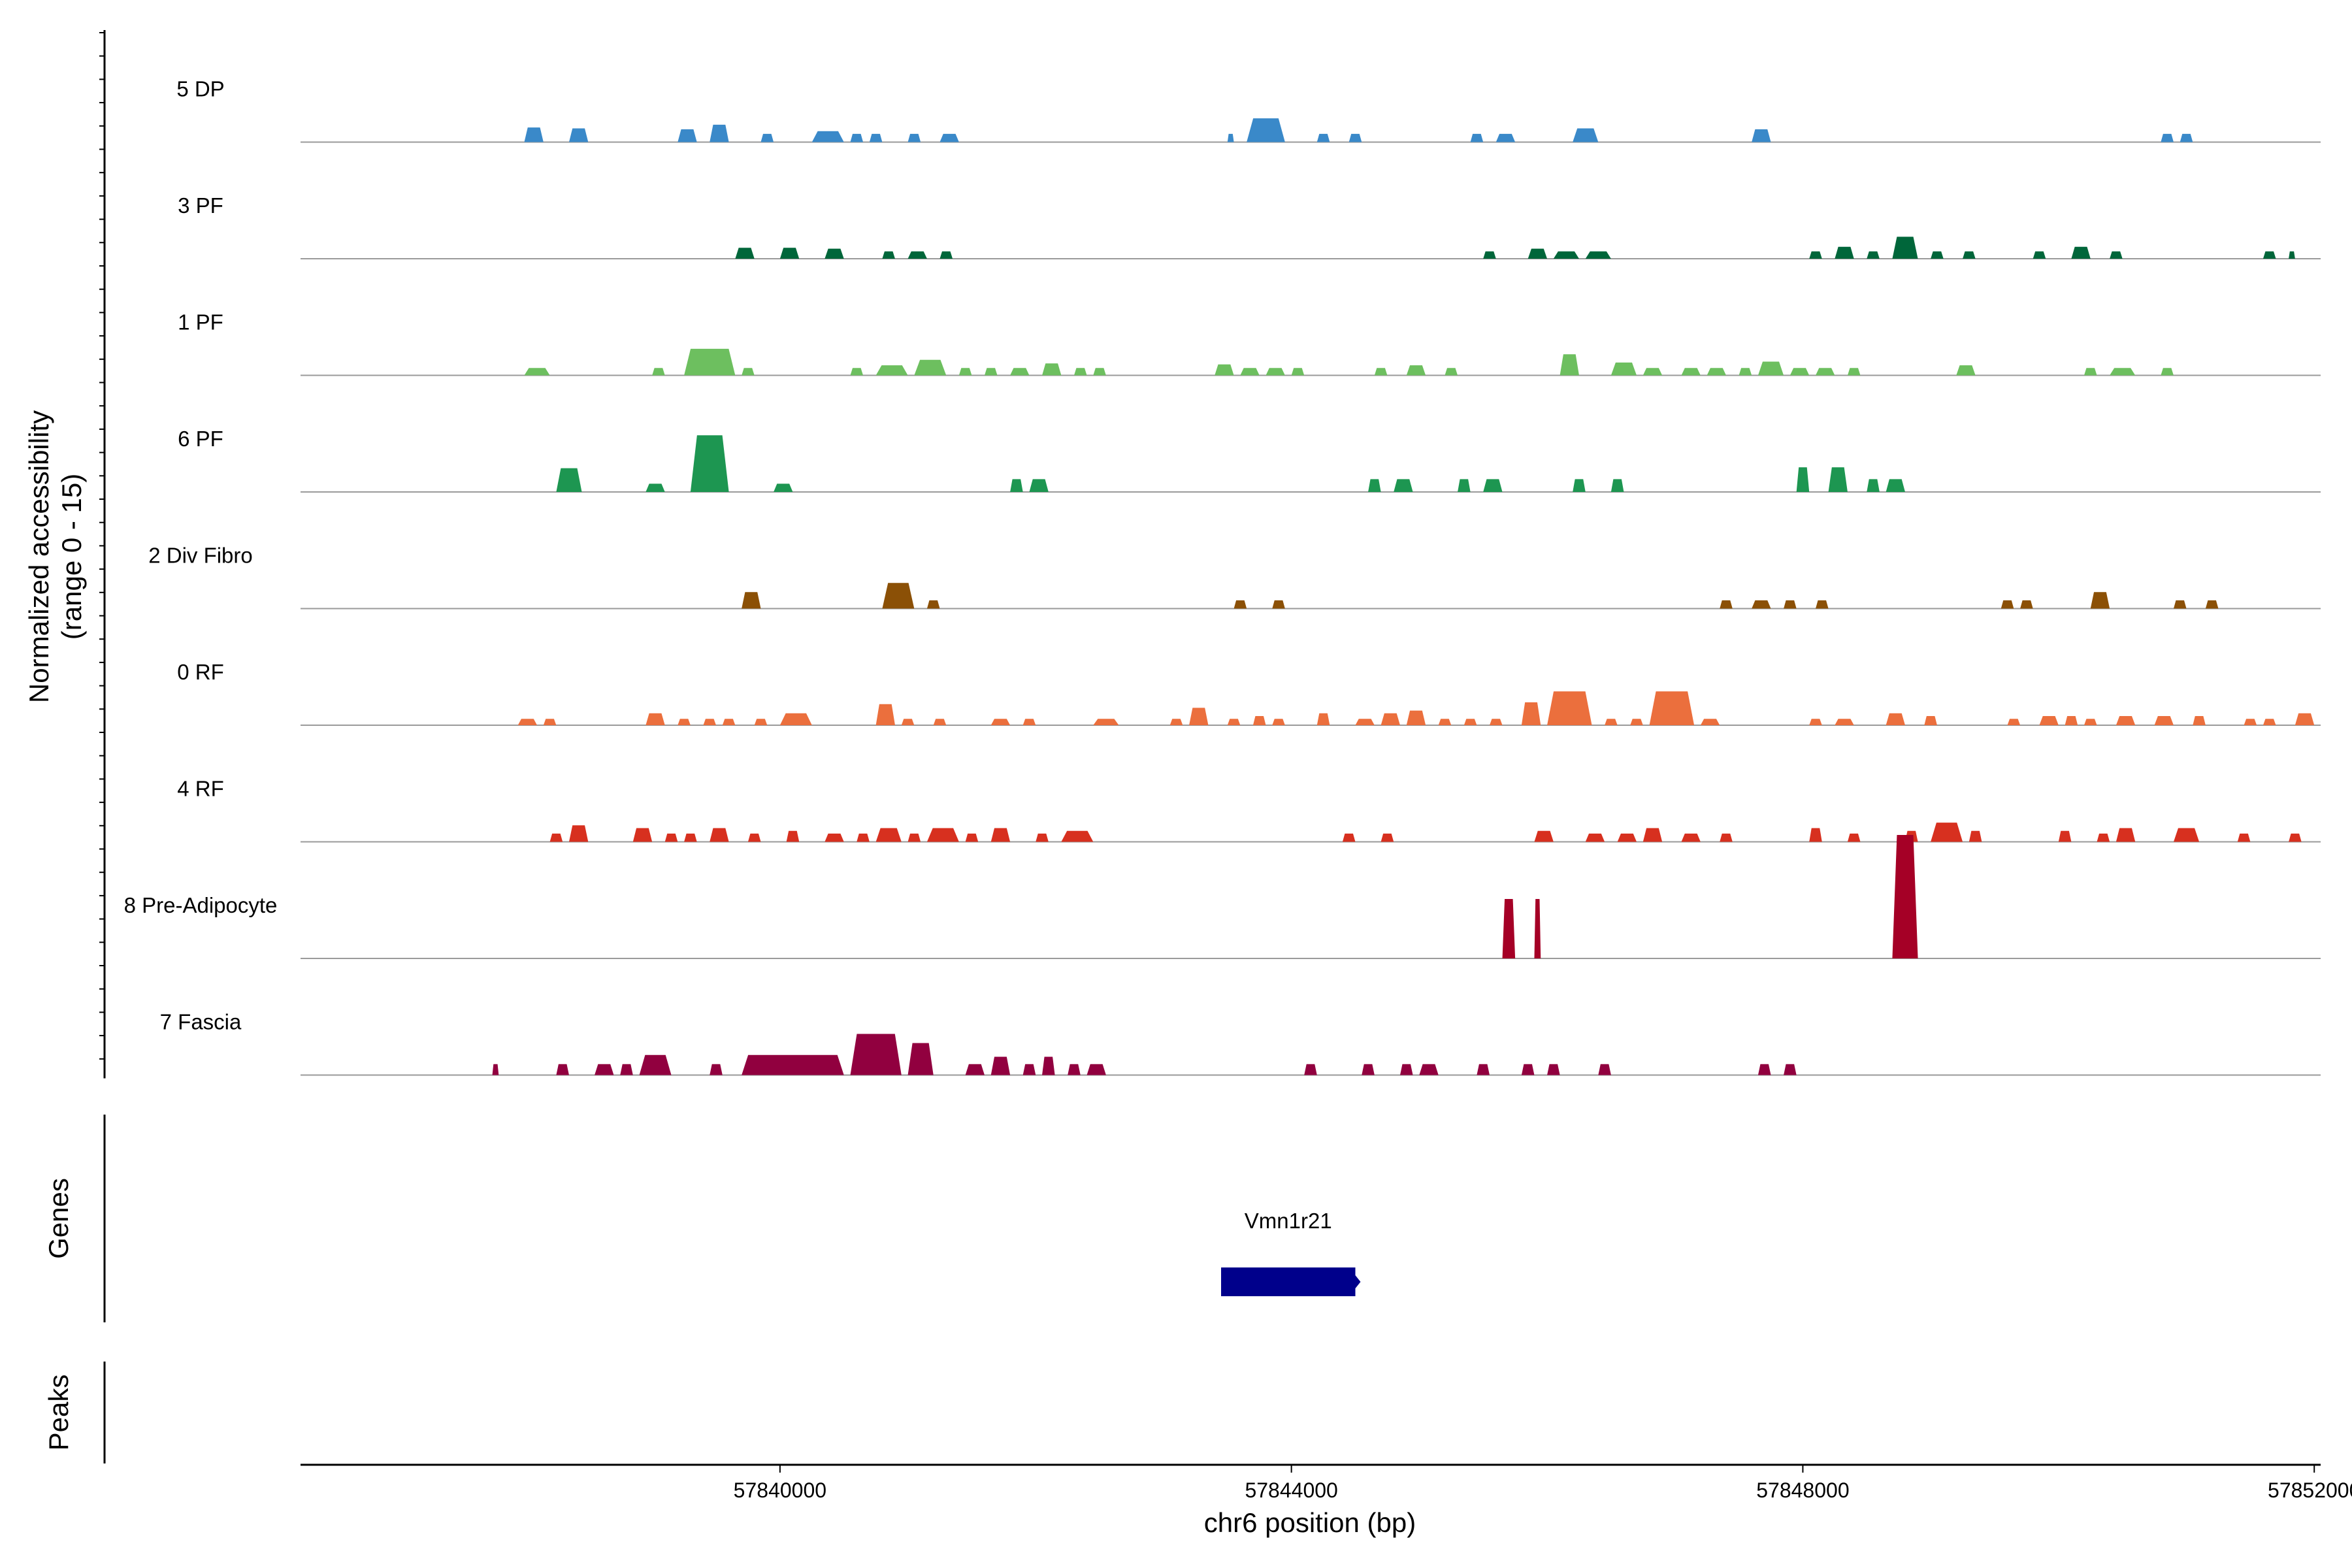 The width and height of the screenshot is (2352, 1568). What do you see at coordinates (55, 556) in the screenshot?
I see `y-axis-label: Normalized accessibility(range 0 - 15)` at bounding box center [55, 556].